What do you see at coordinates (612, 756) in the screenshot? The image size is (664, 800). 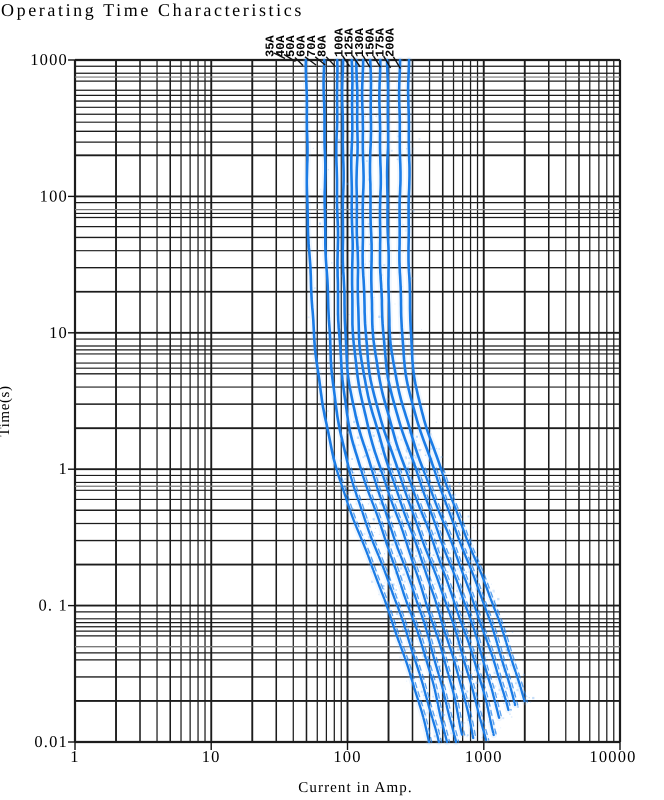 I see `svg-text: 10000` at bounding box center [612, 756].